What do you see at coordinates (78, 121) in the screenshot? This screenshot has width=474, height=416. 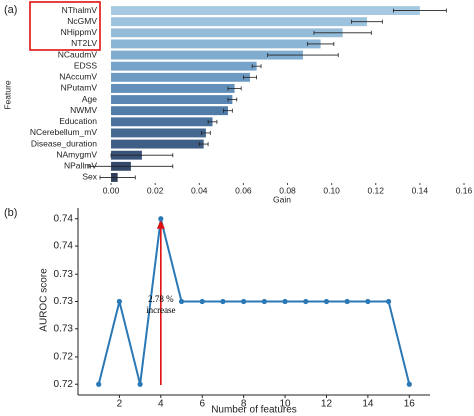 I see `y-tick-label: Education` at bounding box center [78, 121].